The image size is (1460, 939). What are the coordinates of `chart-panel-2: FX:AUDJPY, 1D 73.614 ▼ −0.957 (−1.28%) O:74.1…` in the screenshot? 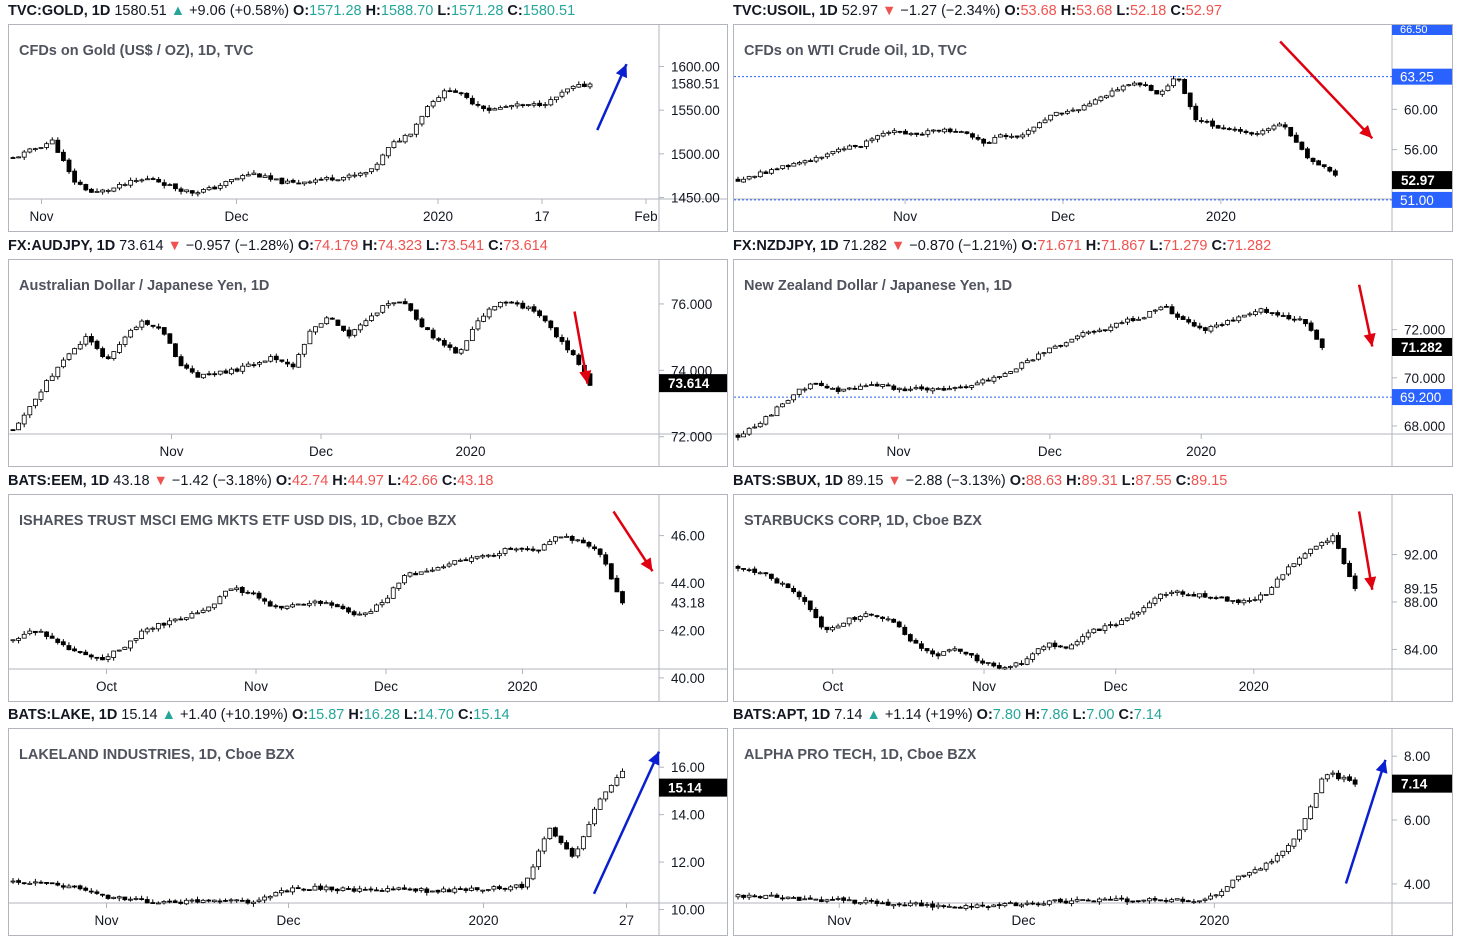 It's located at (368, 352).